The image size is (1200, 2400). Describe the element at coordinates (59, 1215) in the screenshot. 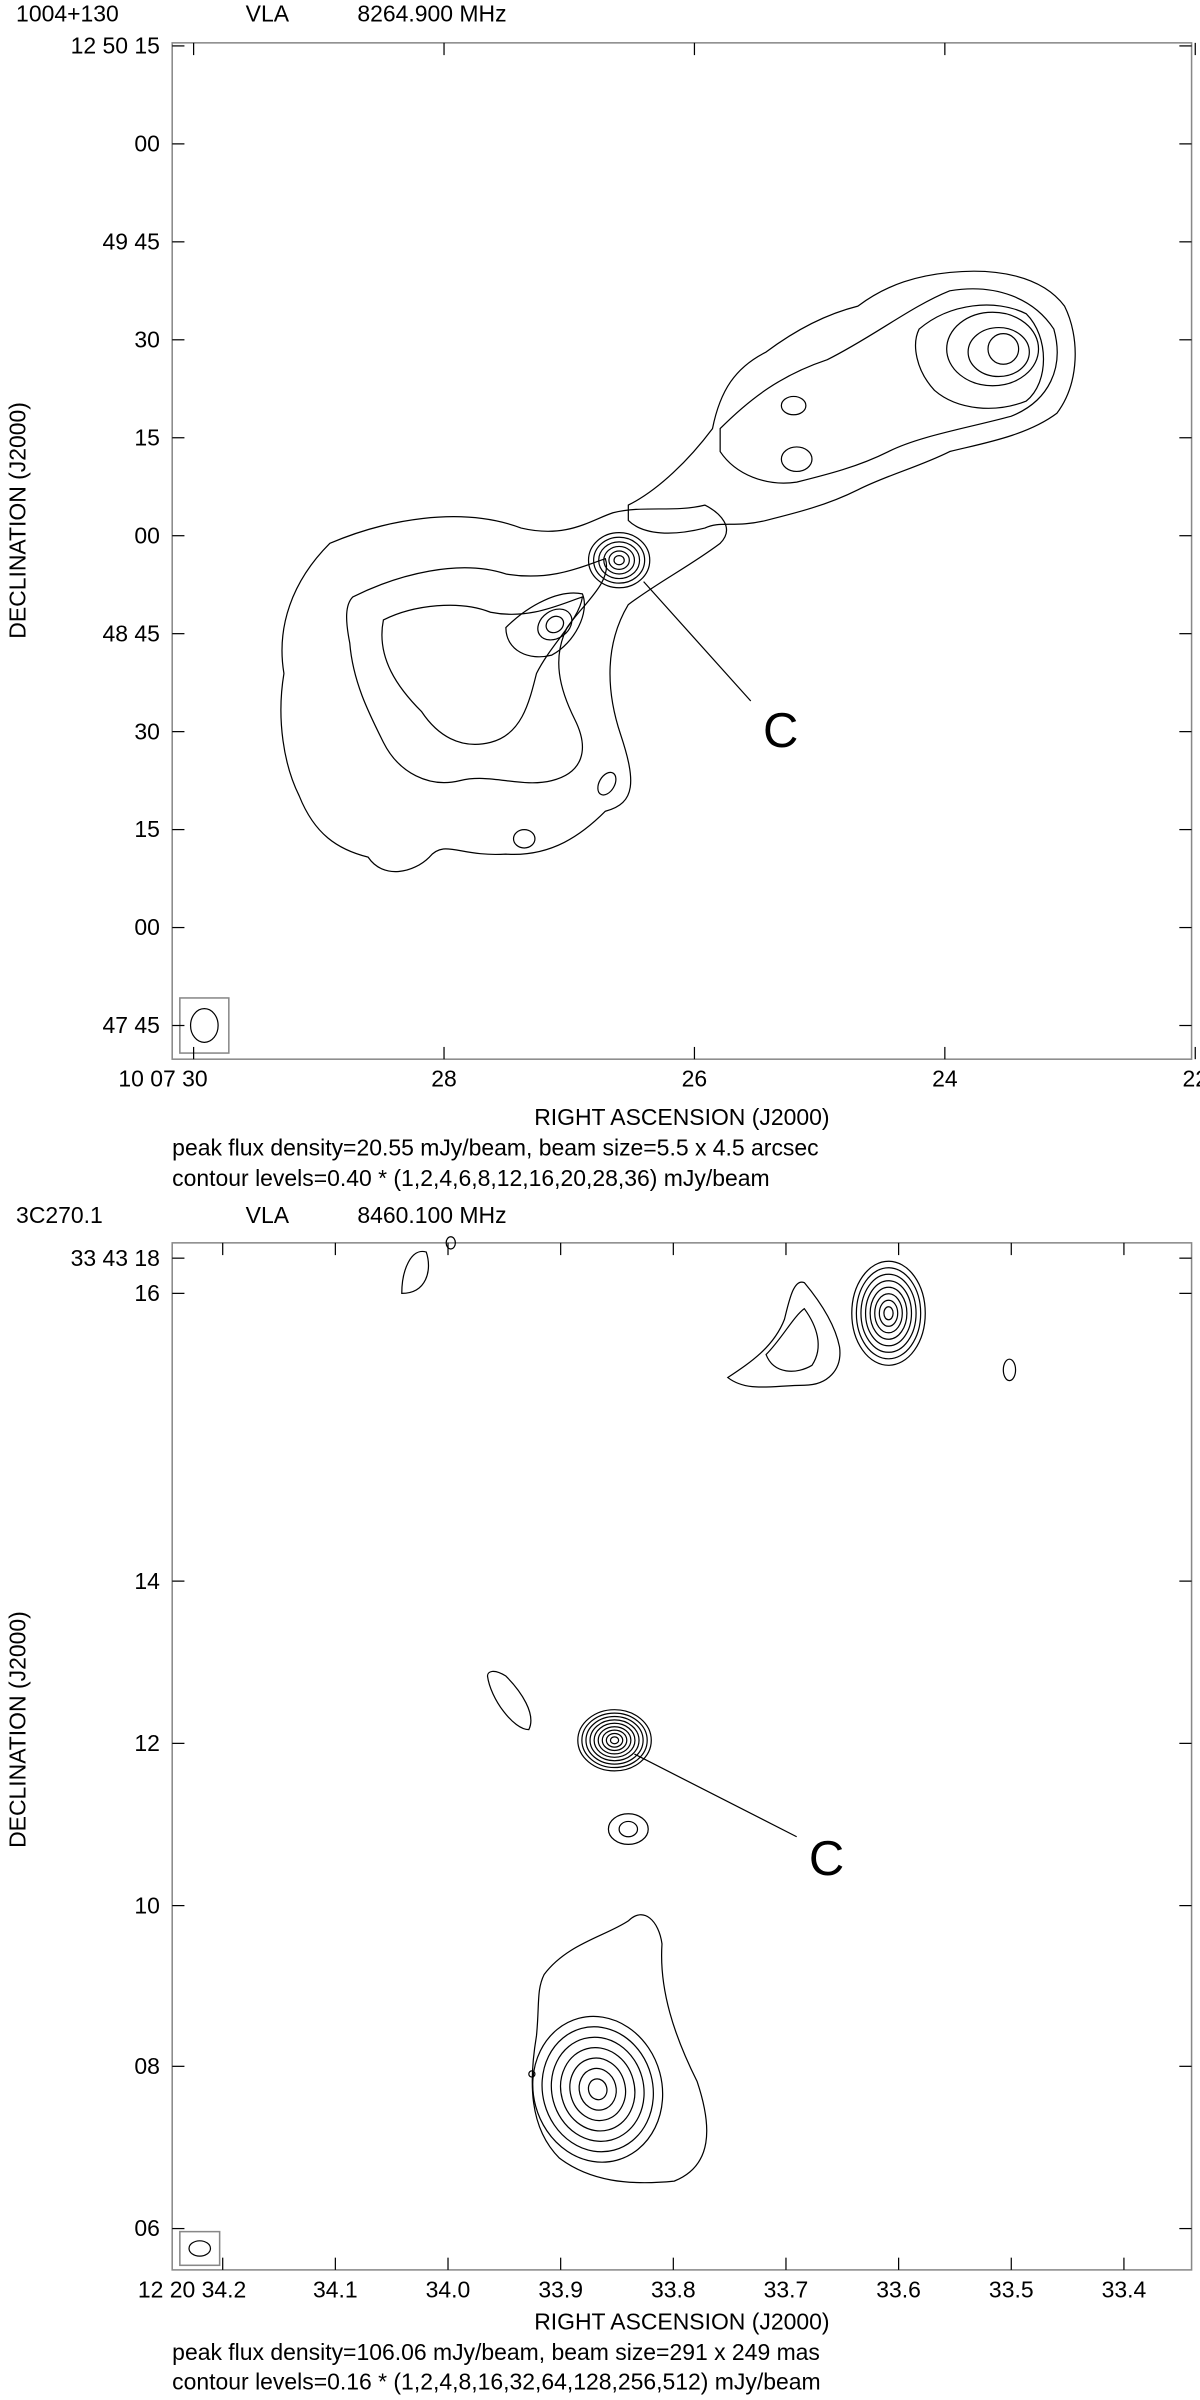

I see `source-name: 3C270.1` at that location.